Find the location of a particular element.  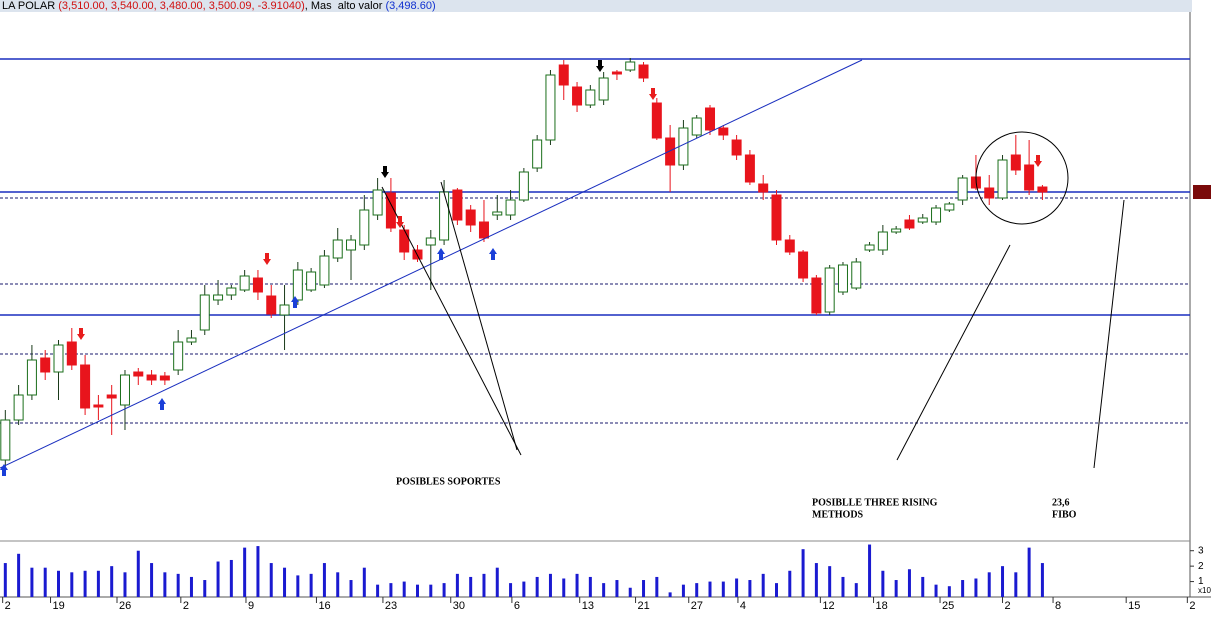

annotation: POSIBLES SOPORTES is located at coordinates (448, 481).